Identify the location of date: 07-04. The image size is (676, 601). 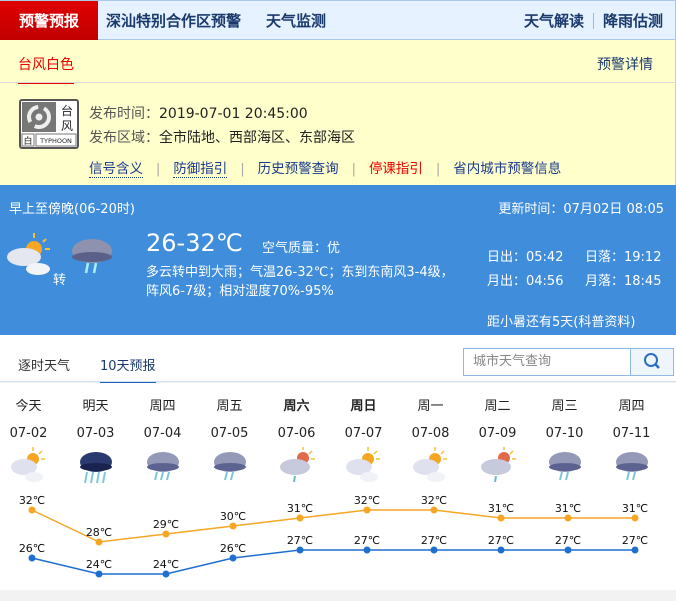
(162, 433).